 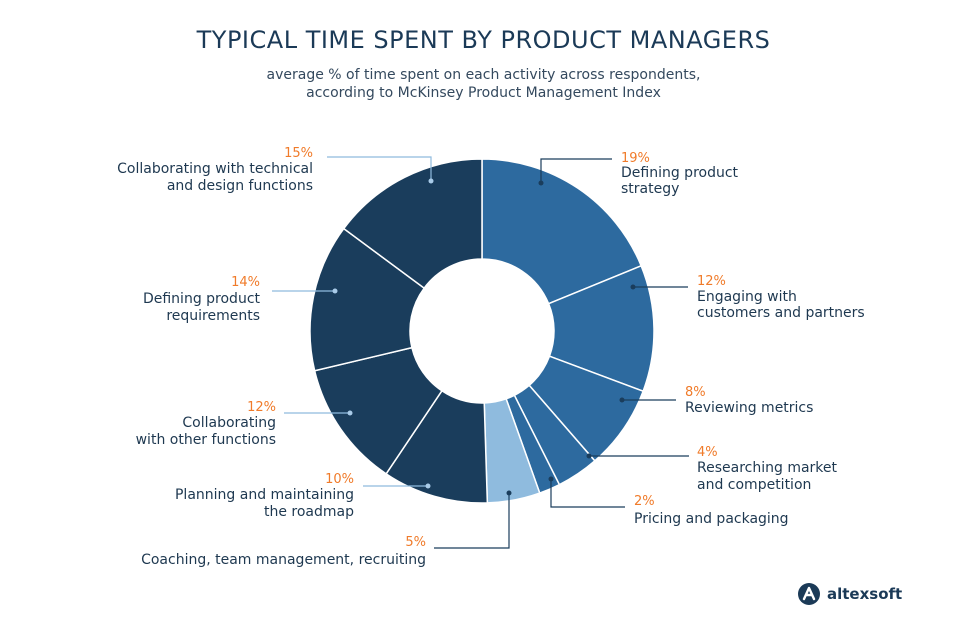 I want to click on slice-category-label: Reviewing metrics, so click(x=749, y=408).